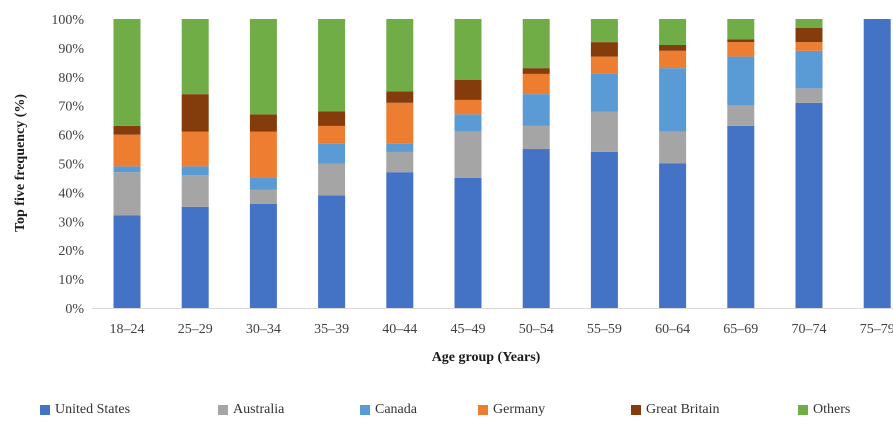  I want to click on x-axis-title: Age group (Years), so click(486, 357).